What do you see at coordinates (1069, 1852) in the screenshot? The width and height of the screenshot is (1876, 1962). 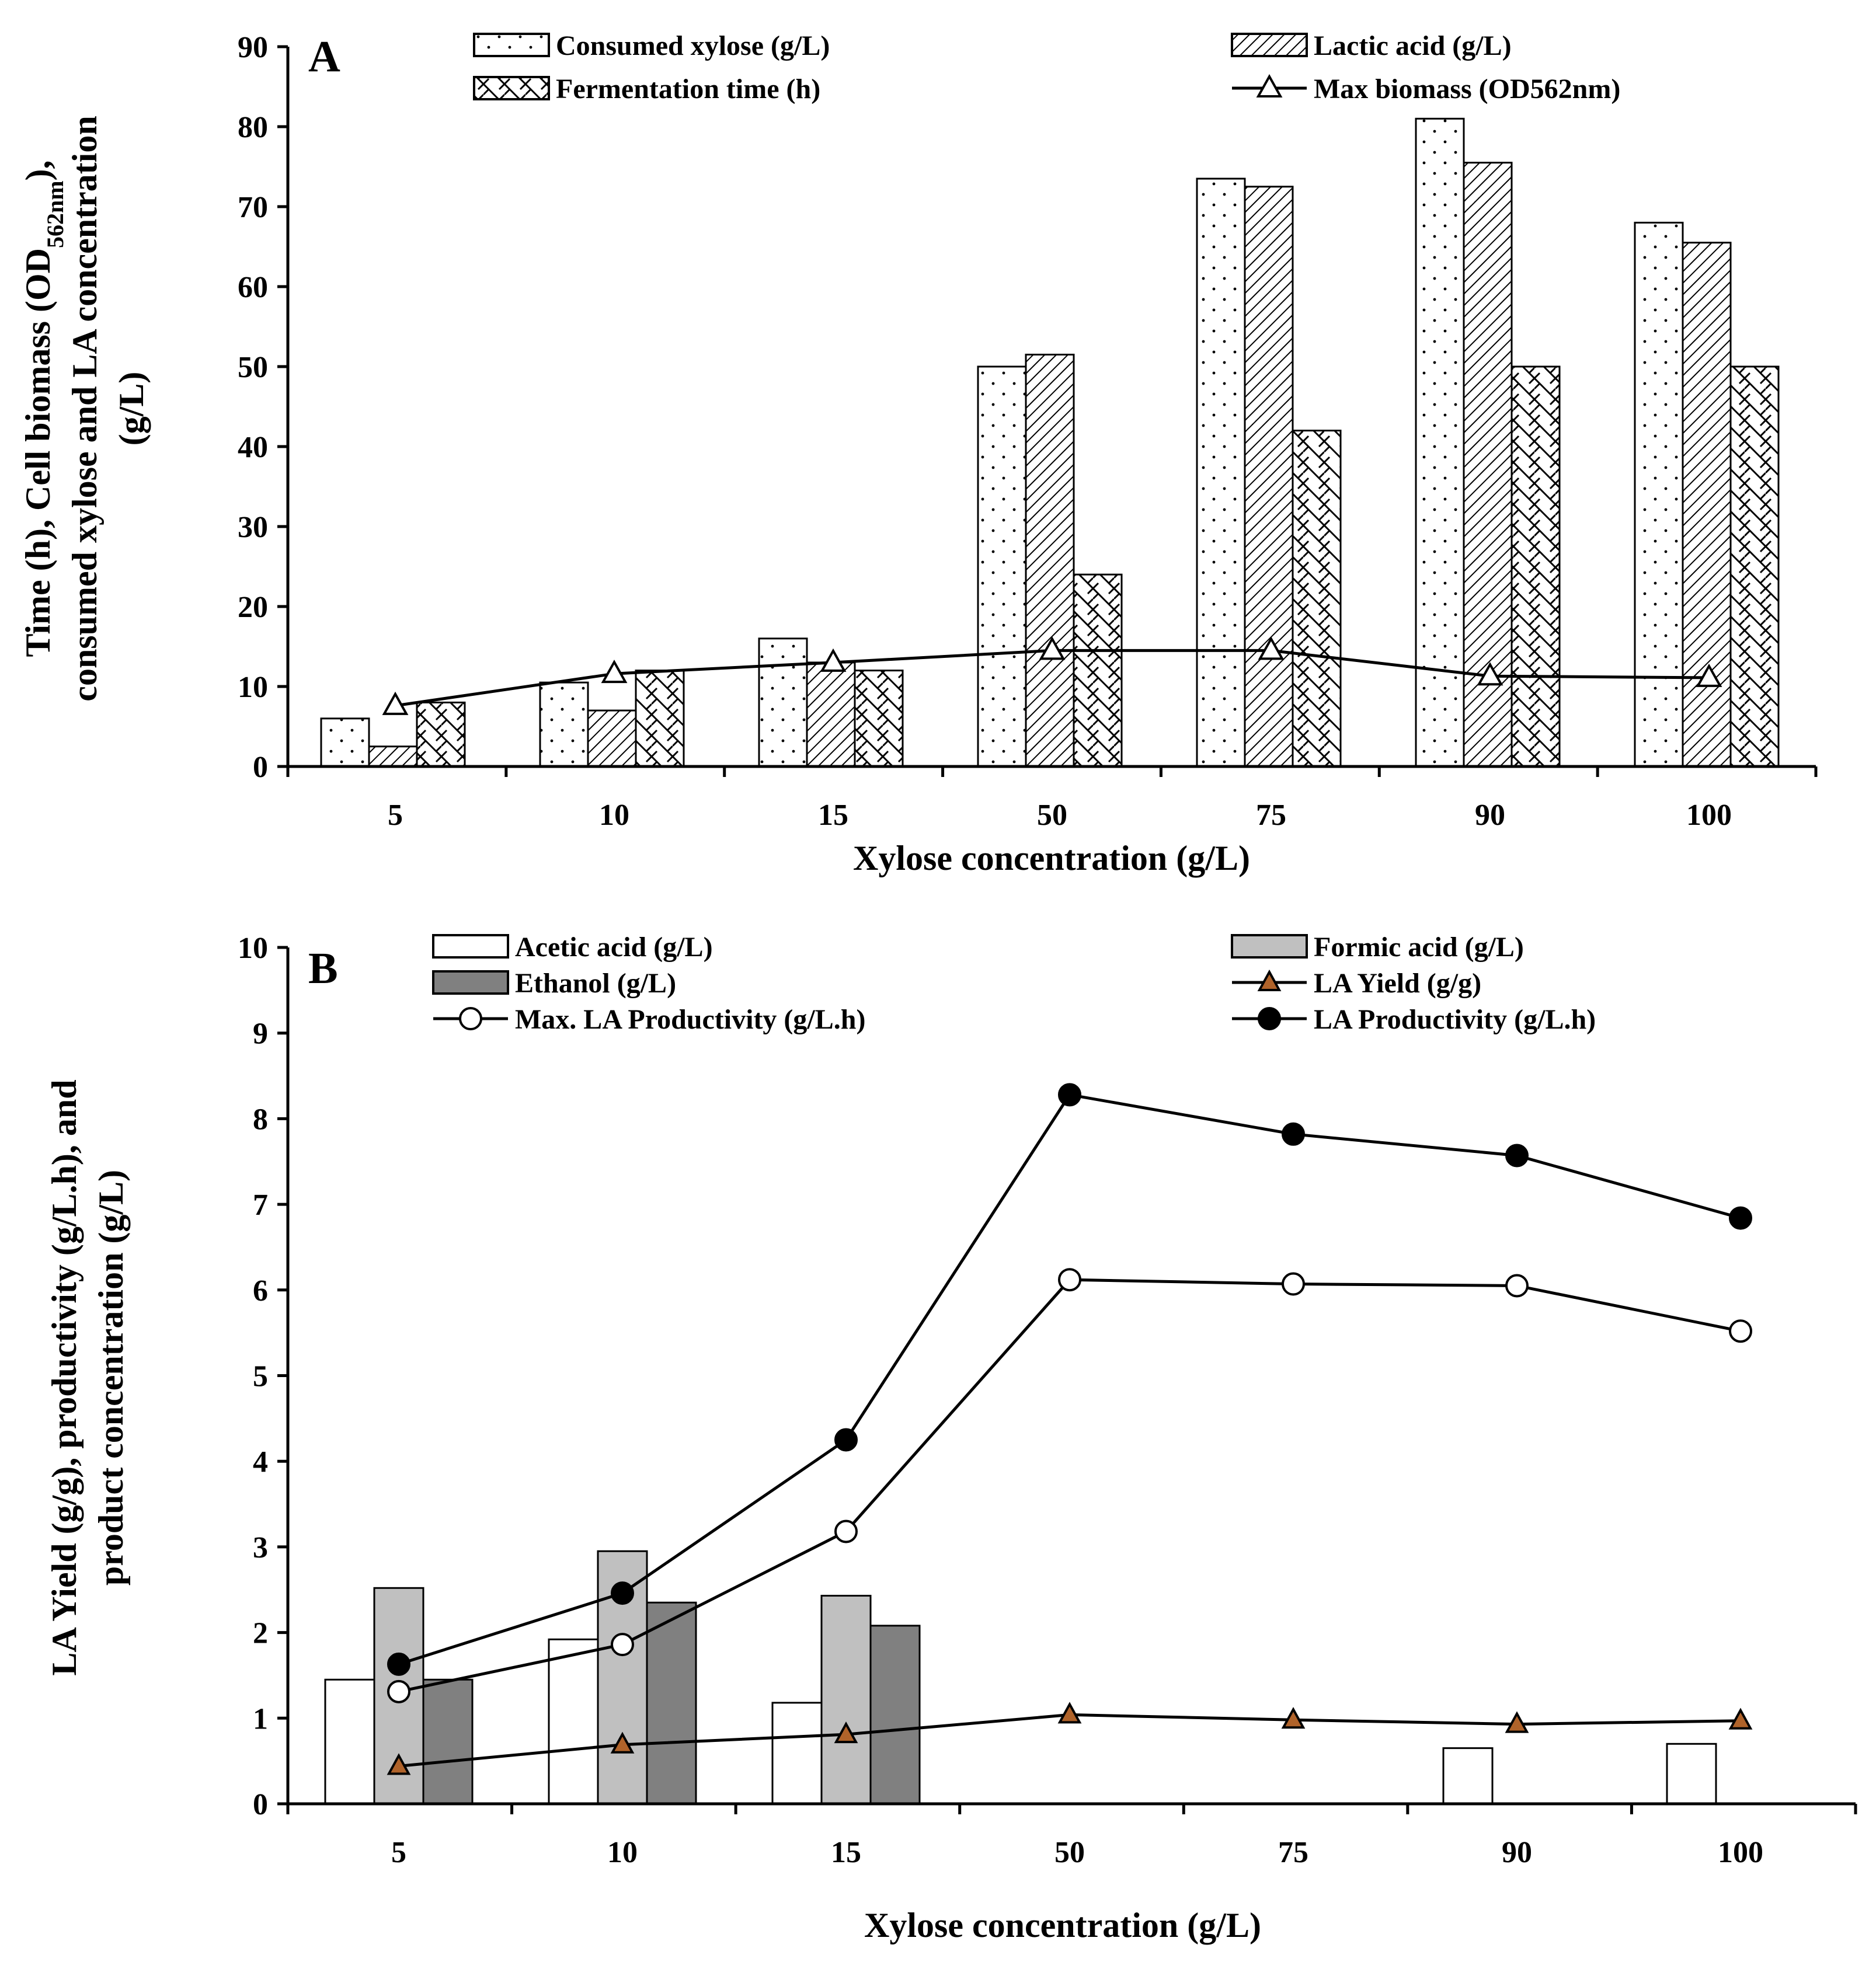 I see `panel-b-x-tick-label-50: 50` at bounding box center [1069, 1852].